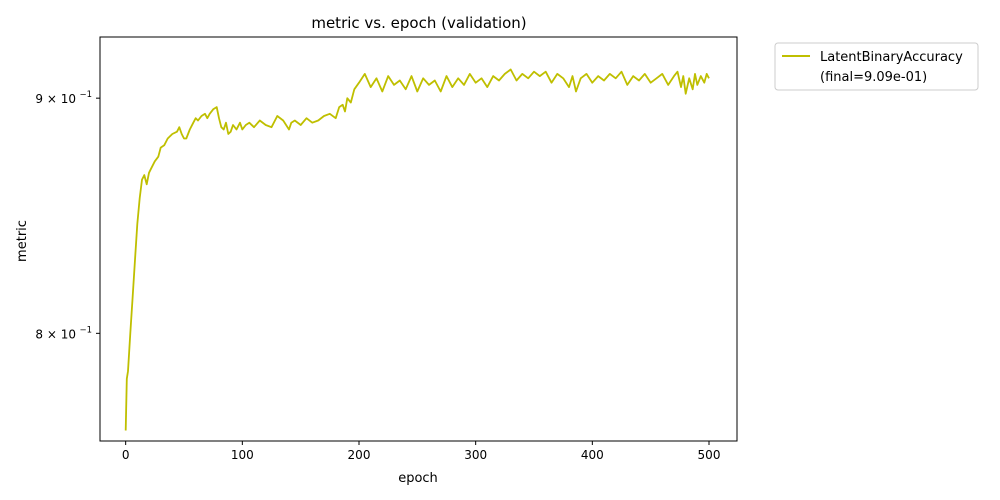 The image size is (1000, 500). I want to click on x-axis: 0 100 200 300 400 500, so click(421, 451).